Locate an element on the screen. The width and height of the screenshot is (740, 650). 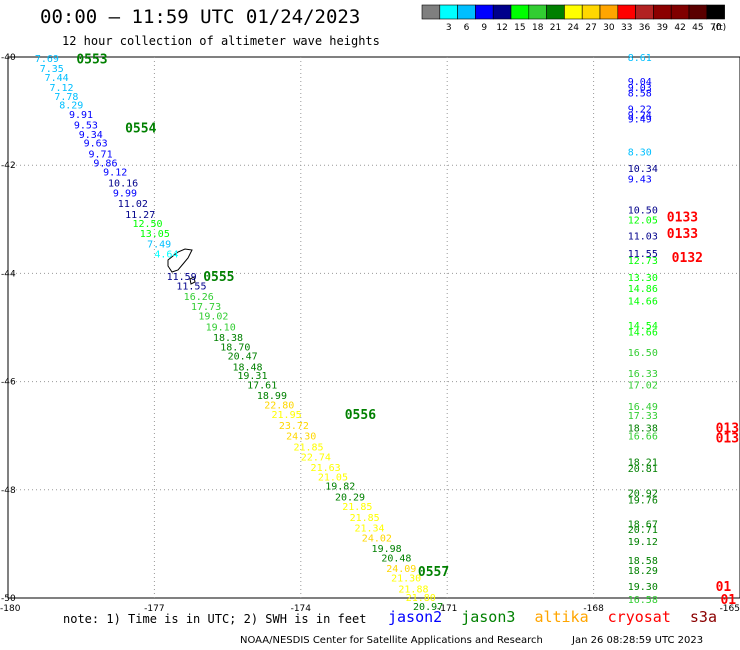
wave-height-label: 11.27 is located at coordinates (140, 215).